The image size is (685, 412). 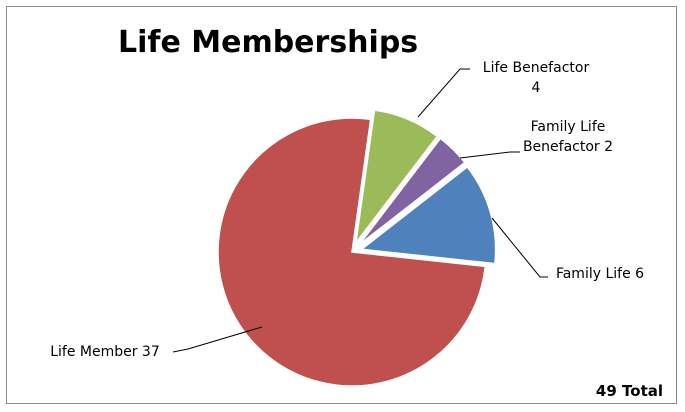 I want to click on pie-slice-life-benefactor, so click(x=396, y=177).